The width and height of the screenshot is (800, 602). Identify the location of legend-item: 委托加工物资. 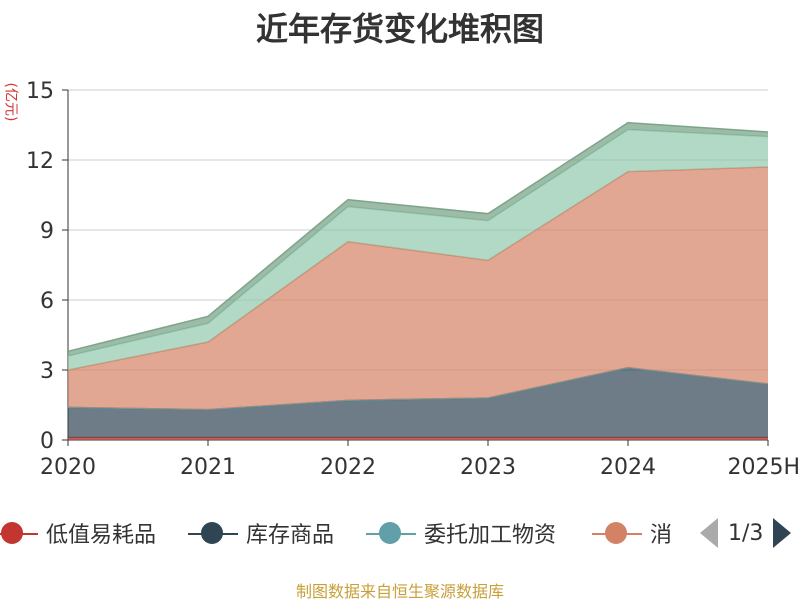
(461, 533).